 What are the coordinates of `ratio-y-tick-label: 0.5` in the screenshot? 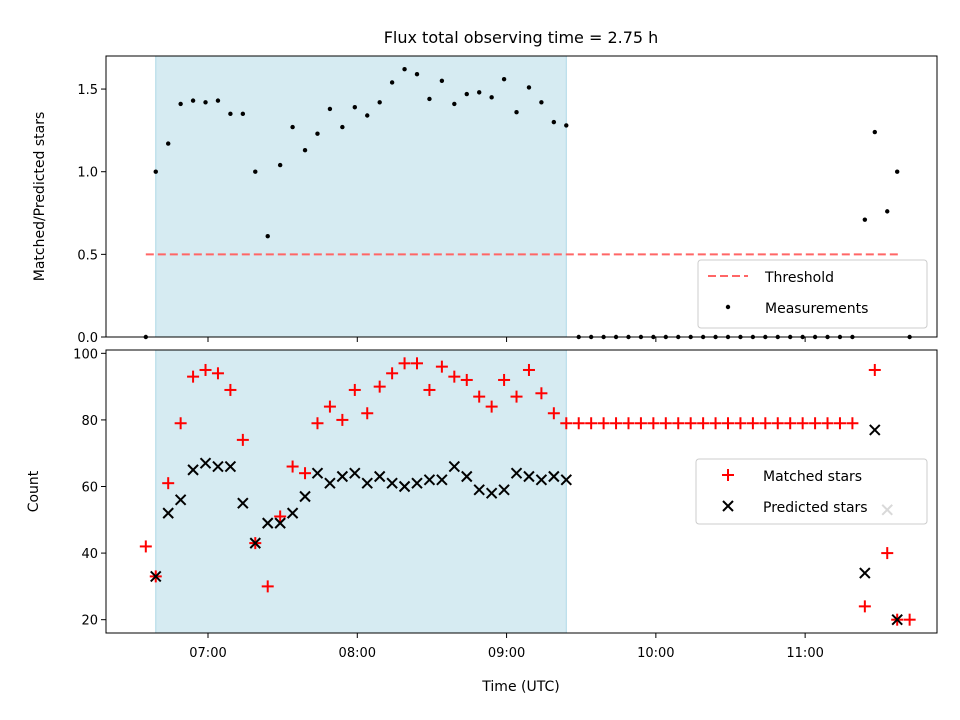 It's located at (87, 255).